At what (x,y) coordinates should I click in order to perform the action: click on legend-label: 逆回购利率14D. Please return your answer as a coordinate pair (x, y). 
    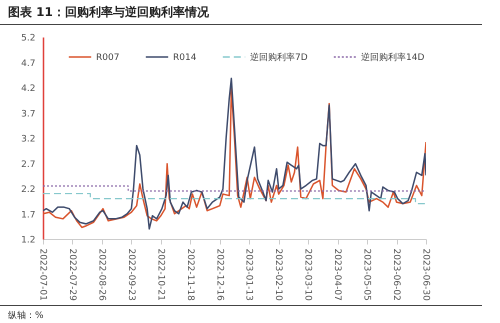
    Looking at the image, I should click on (392, 57).